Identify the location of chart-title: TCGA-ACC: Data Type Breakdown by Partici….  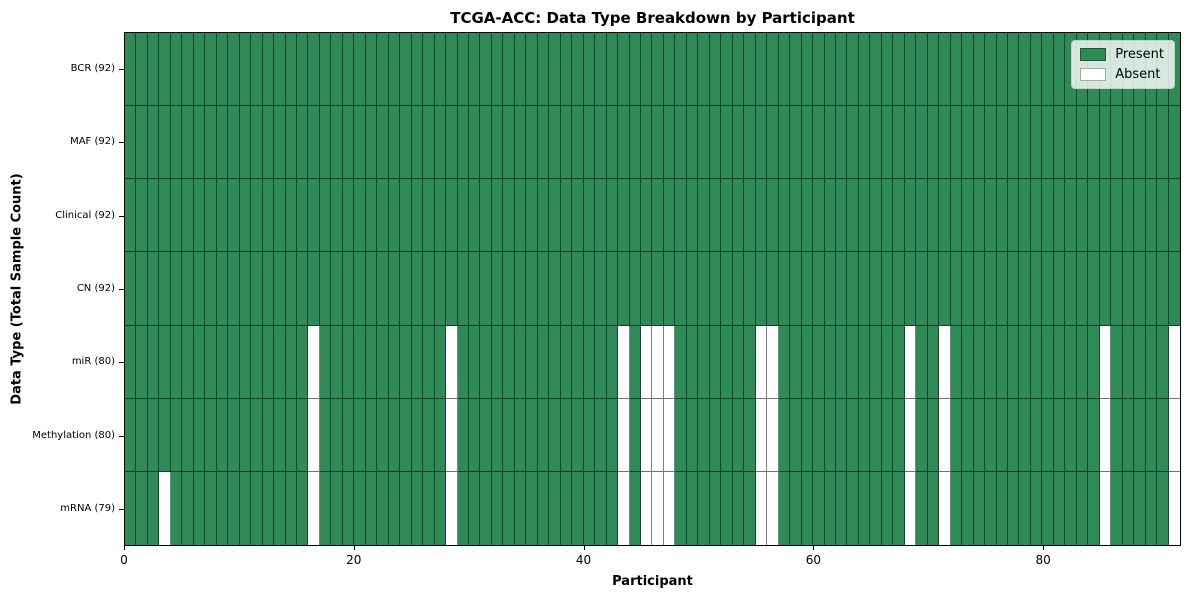
(652, 18).